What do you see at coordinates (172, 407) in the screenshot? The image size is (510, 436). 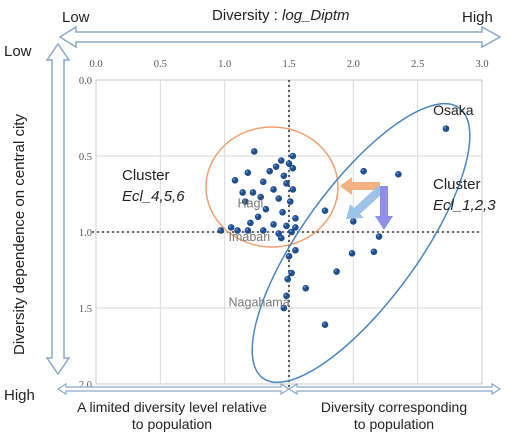 I see `bottom-left-label-line1: A limited diversity level relative` at bounding box center [172, 407].